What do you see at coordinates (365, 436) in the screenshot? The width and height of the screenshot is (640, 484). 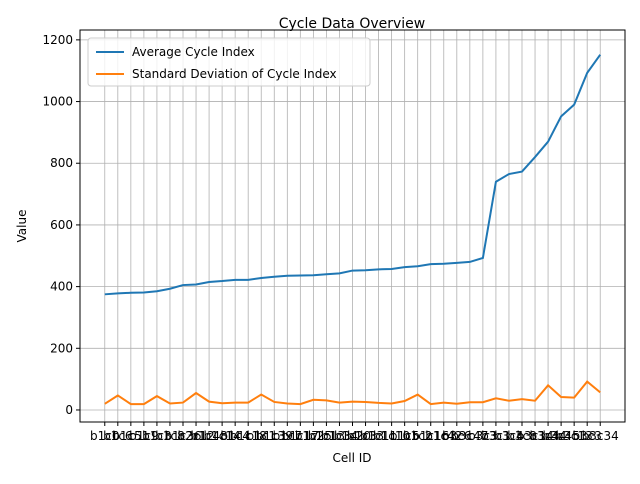 I see `x-tick-label: b1c33` at bounding box center [365, 436].